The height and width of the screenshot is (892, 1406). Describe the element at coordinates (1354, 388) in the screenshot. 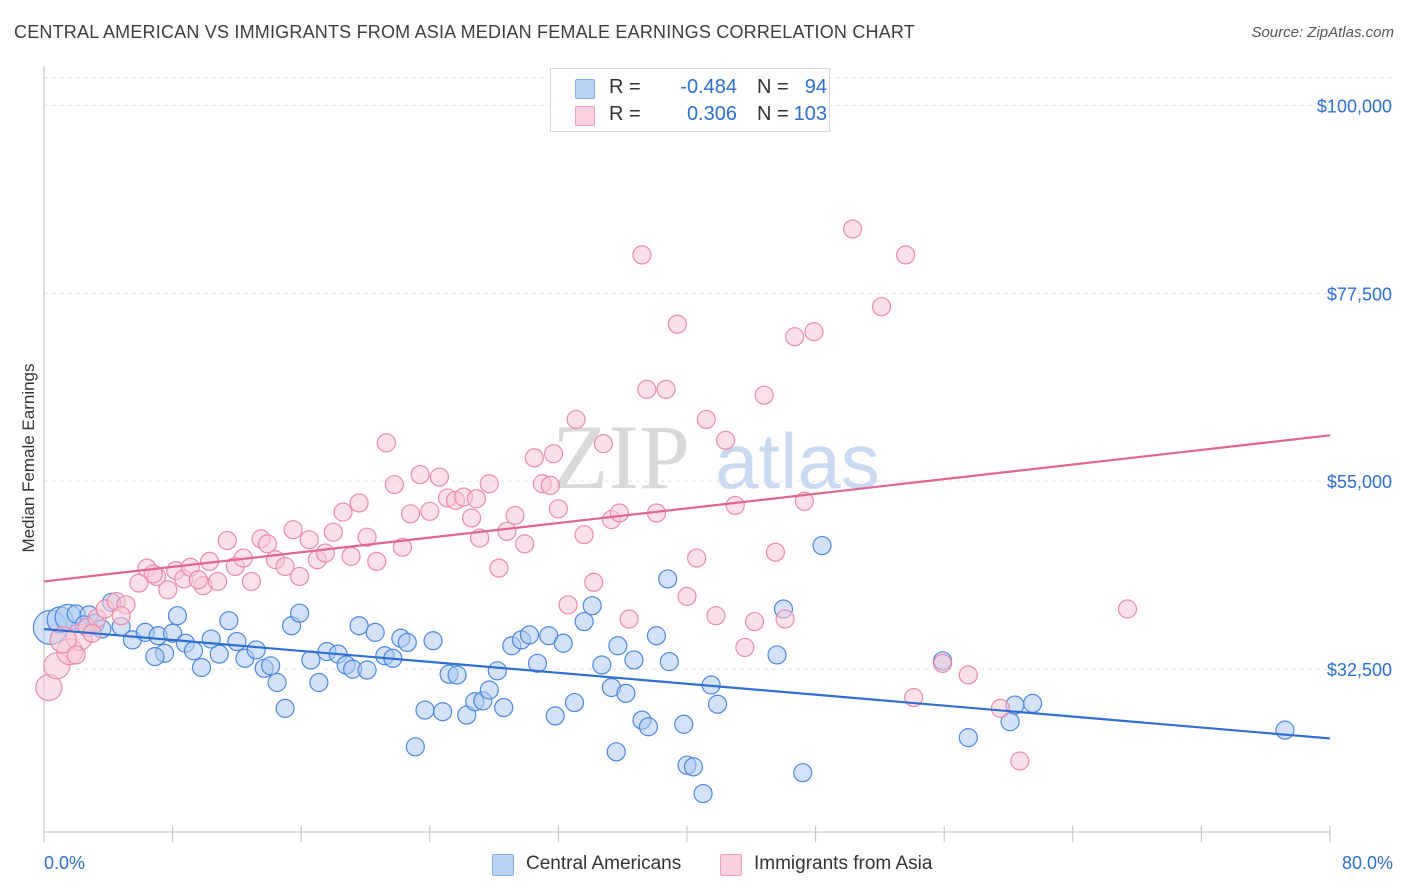

I see `y-tick-labels: $32,500 $55,000 $77,500 $100,000` at that location.